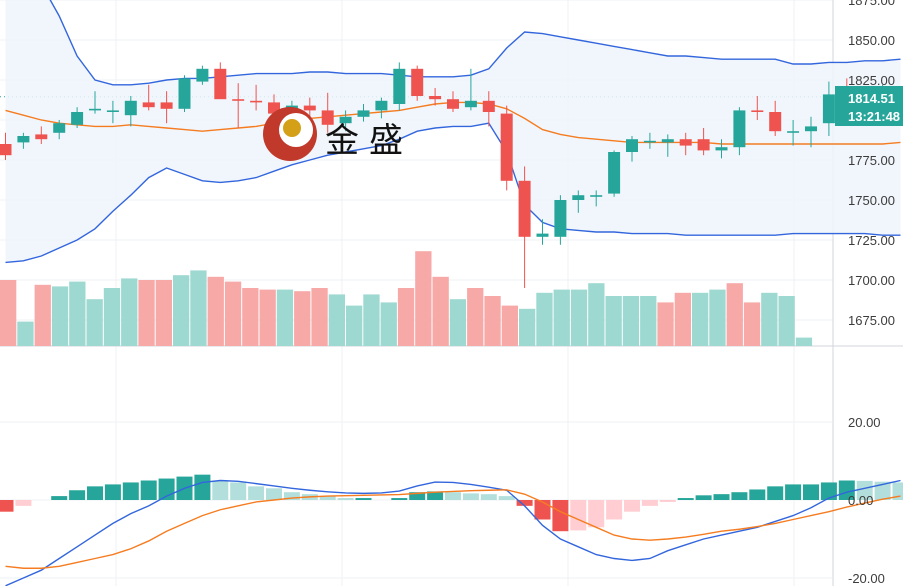 This screenshot has width=903, height=586. I want to click on last-price-label: 1814.51, so click(871, 98).